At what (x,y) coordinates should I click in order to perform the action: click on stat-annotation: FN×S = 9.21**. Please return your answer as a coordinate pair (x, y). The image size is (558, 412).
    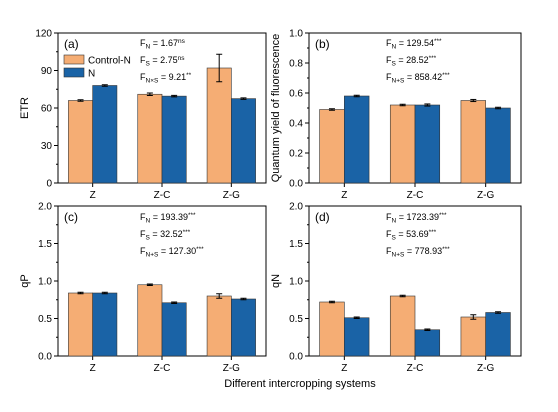
    Looking at the image, I should click on (166, 78).